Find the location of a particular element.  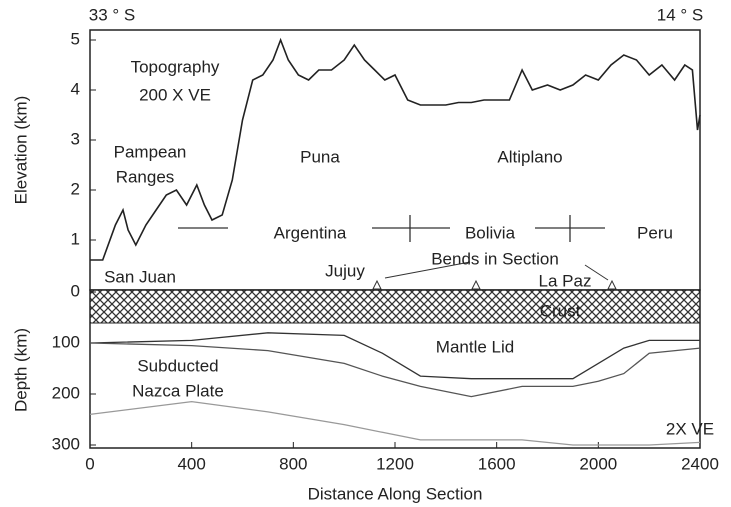

y-tick-label: 0 is located at coordinates (75, 290).